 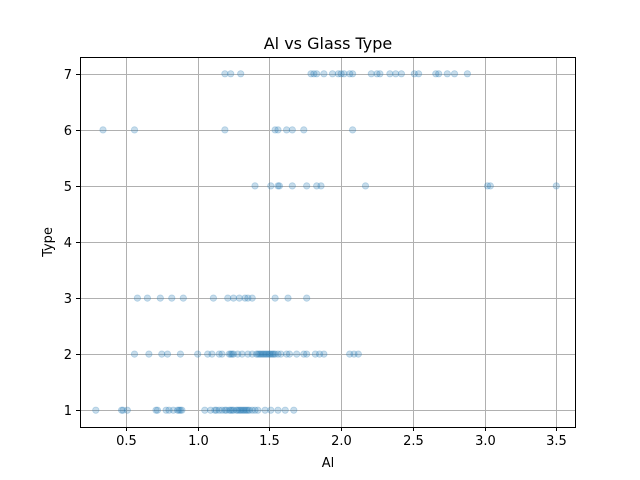 What do you see at coordinates (328, 463) in the screenshot?
I see `x-axis-label: Al` at bounding box center [328, 463].